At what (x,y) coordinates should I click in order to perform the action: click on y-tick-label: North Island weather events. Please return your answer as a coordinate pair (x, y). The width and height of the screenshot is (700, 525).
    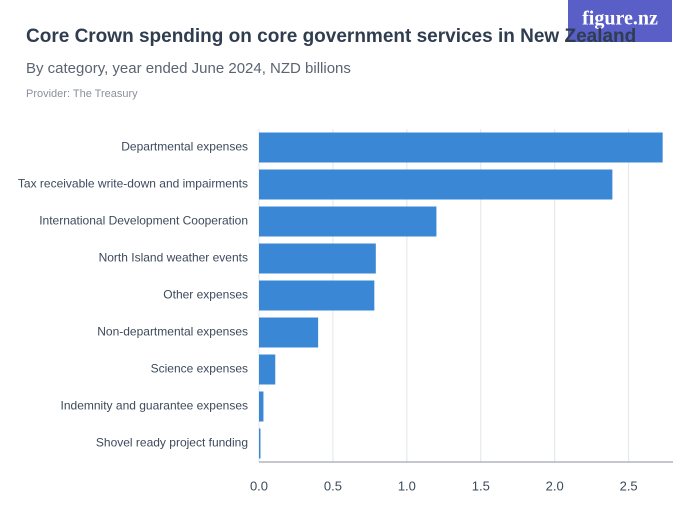
    Looking at the image, I should click on (173, 258).